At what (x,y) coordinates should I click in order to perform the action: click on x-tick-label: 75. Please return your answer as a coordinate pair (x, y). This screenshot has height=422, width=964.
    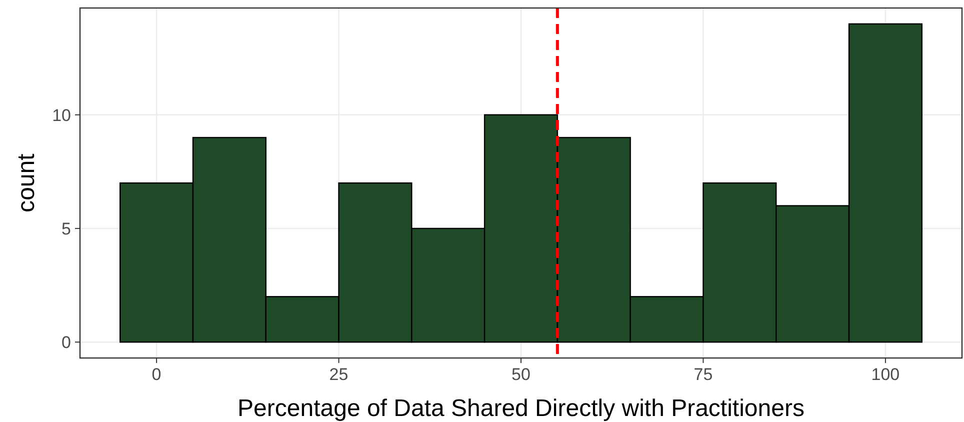
    Looking at the image, I should click on (703, 374).